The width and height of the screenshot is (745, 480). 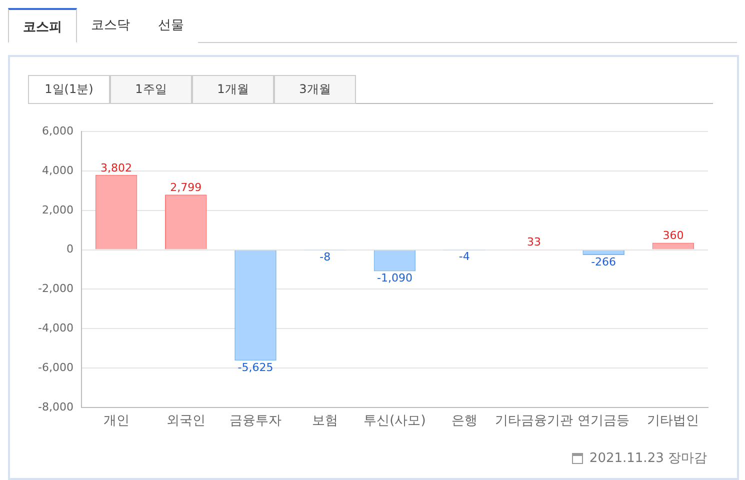 What do you see at coordinates (58, 170) in the screenshot?
I see `y-tick-label: 4,000` at bounding box center [58, 170].